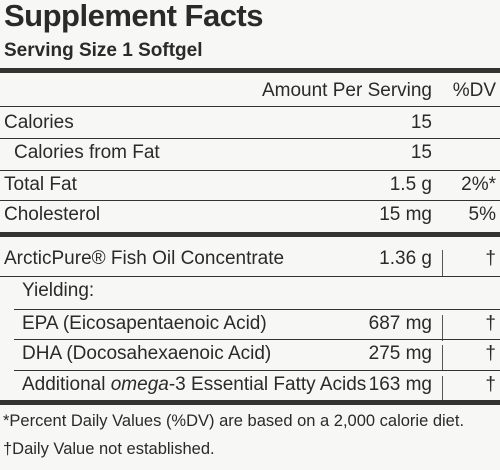  Describe the element at coordinates (405, 258) in the screenshot. I see `amount: 1.36 g` at that location.